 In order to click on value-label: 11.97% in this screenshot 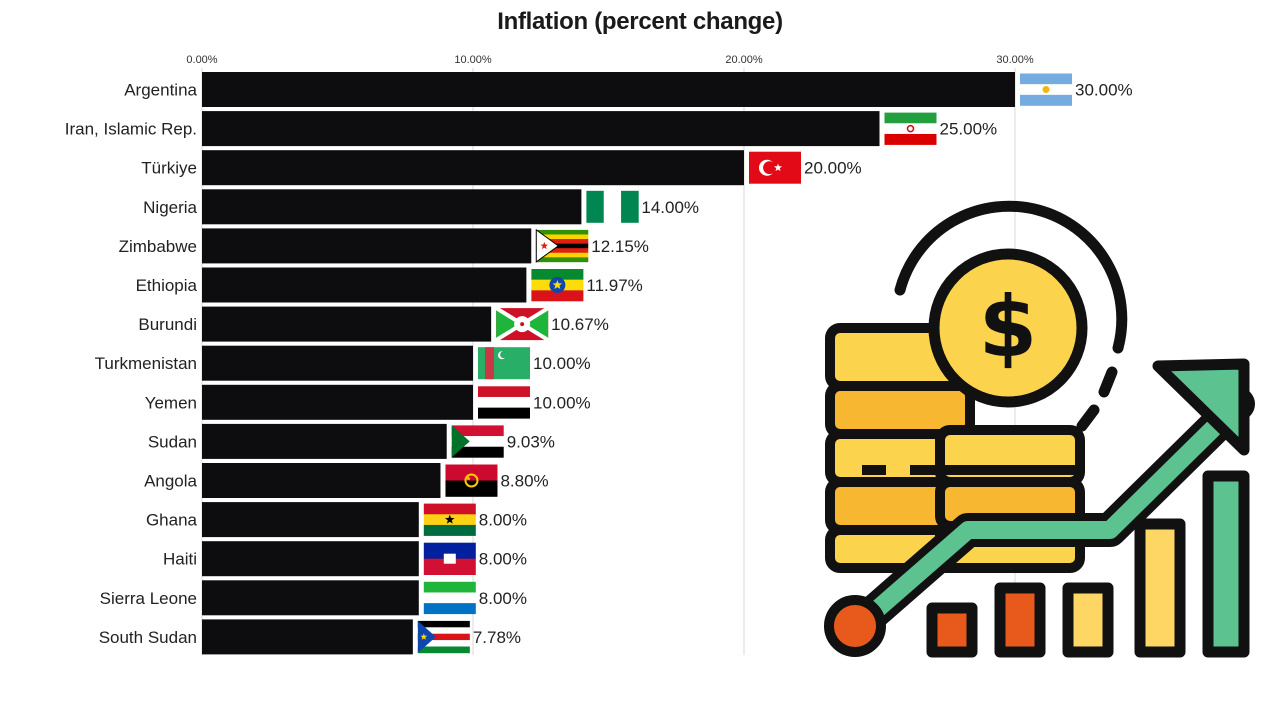, I will do `click(614, 285)`.